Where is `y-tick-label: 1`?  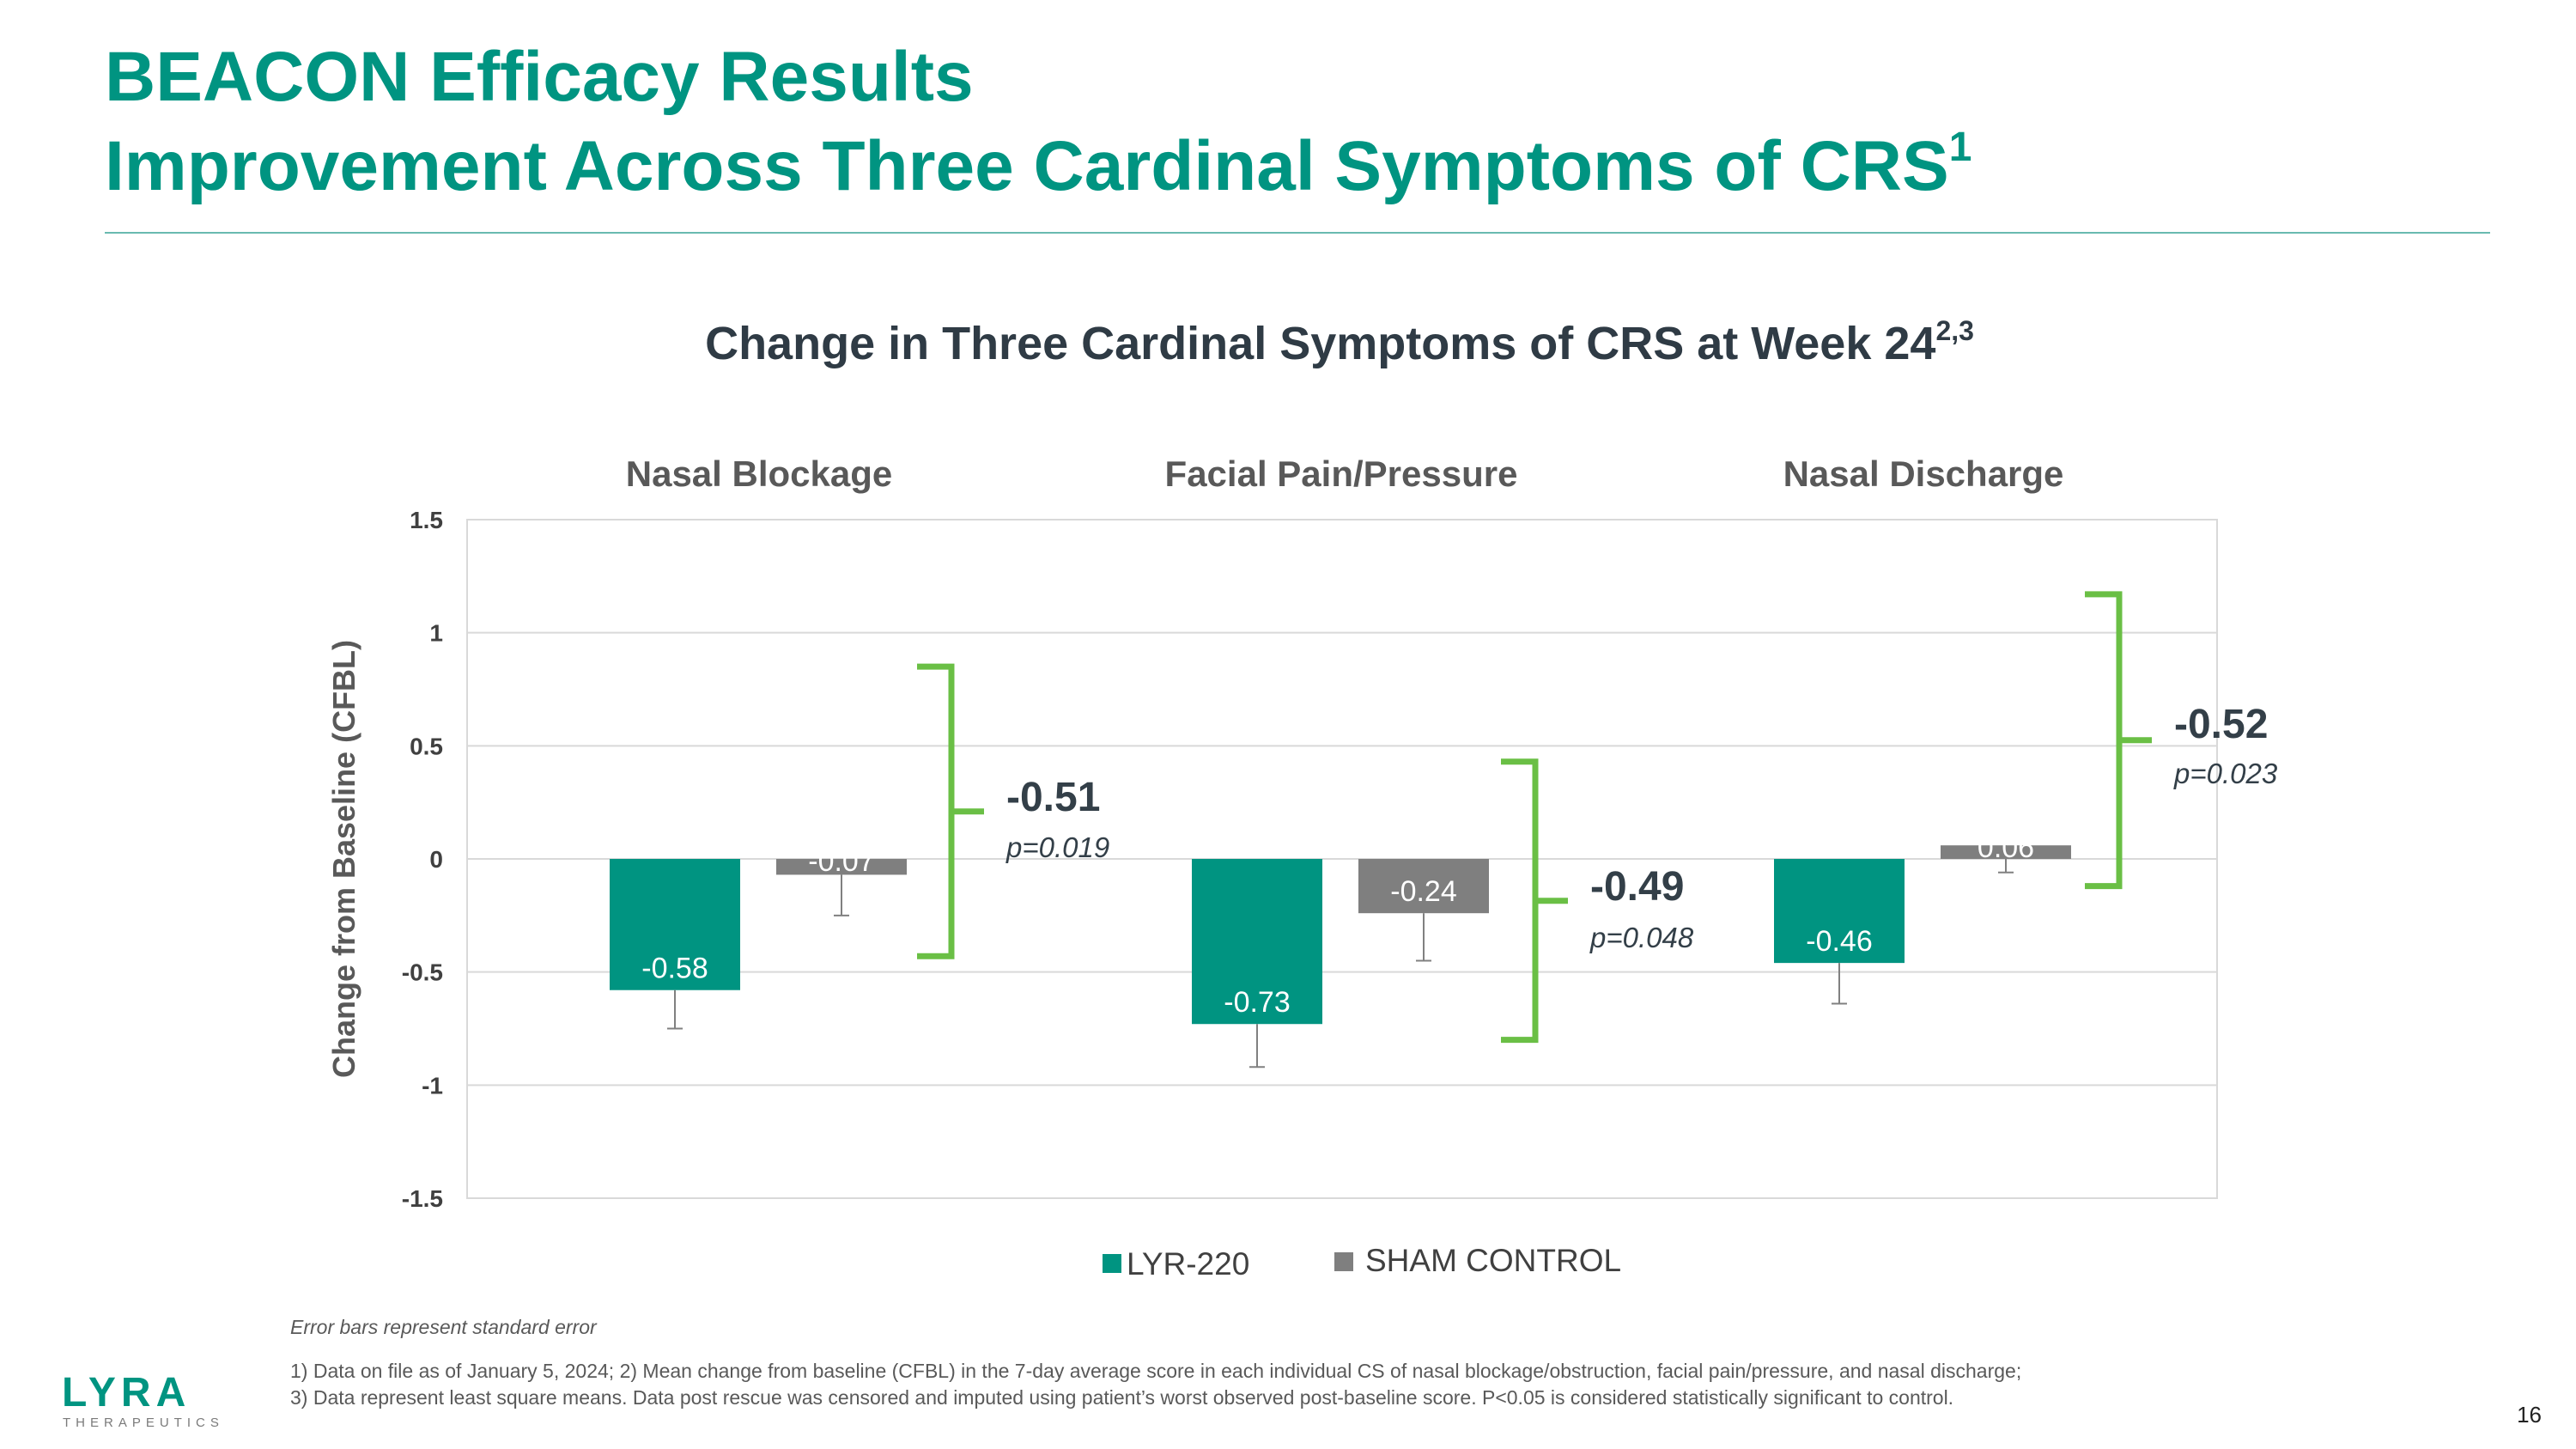
y-tick-label: 1 is located at coordinates (436, 633).